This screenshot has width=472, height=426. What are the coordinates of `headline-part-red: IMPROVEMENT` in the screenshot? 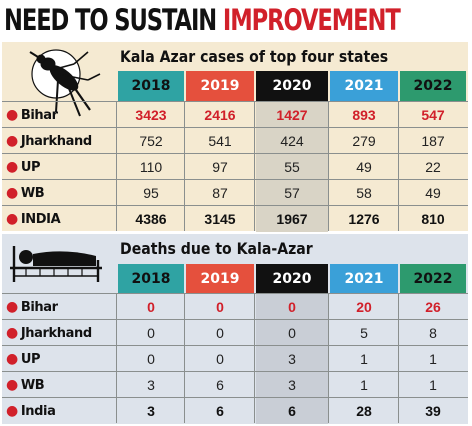 It's located at (311, 20).